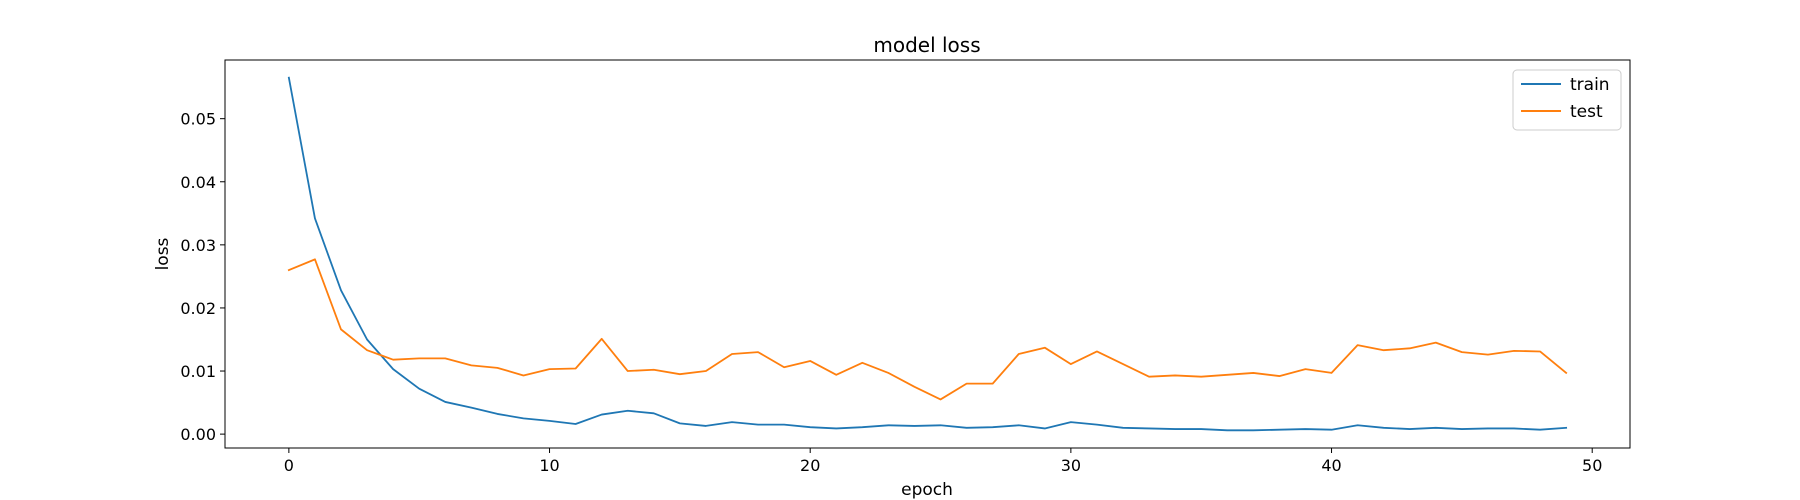 The width and height of the screenshot is (1800, 500). I want to click on x-tick-label: 0, so click(289, 465).